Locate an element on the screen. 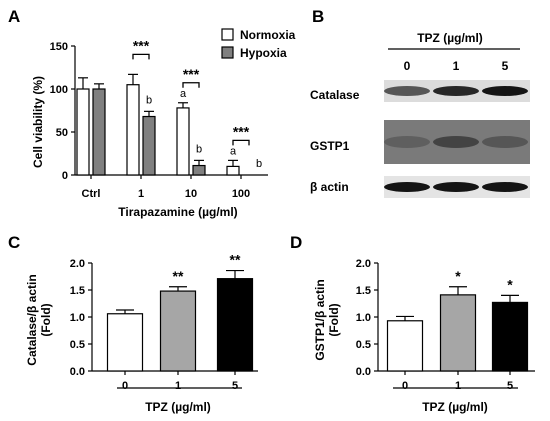 The height and width of the screenshot is (421, 550). panel-a-xtick-label: 100 is located at coordinates (241, 194).